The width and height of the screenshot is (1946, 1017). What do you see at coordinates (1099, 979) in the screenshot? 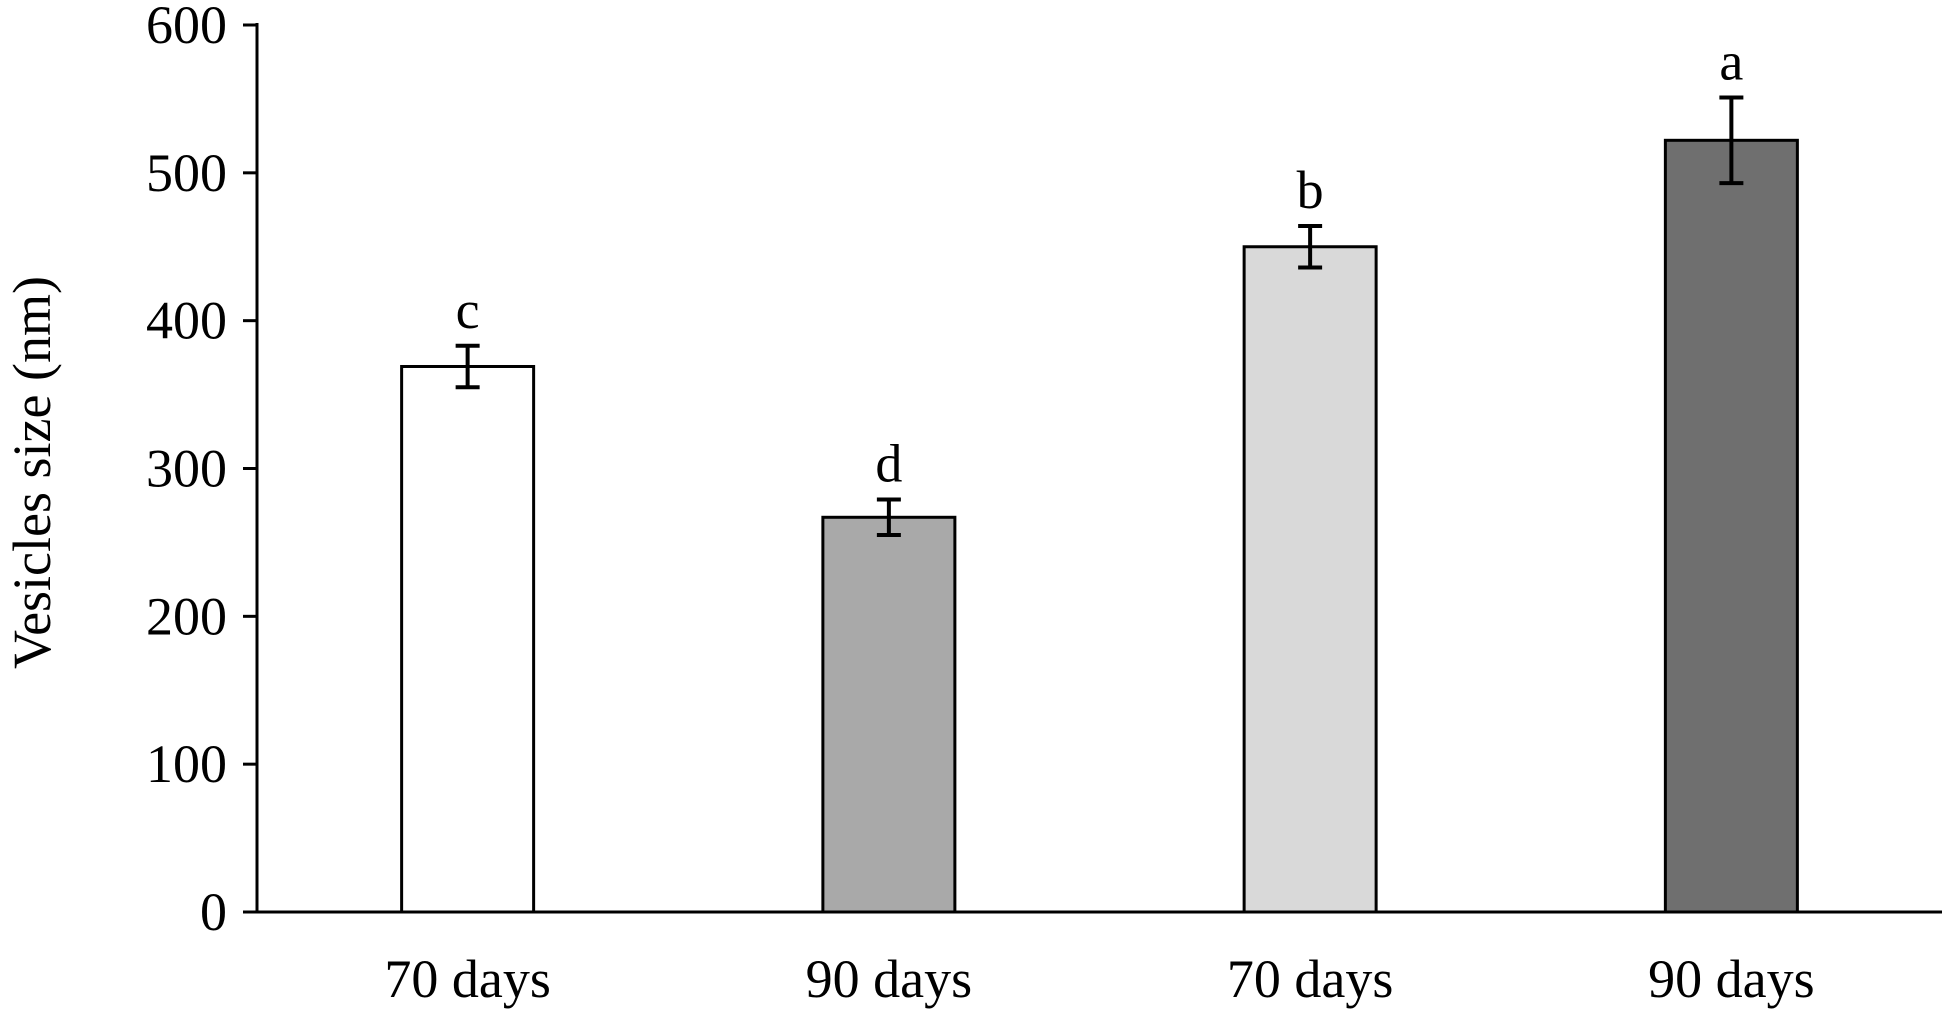
I see `category-labels: 70 days 90 days 70 days 90 days` at bounding box center [1099, 979].